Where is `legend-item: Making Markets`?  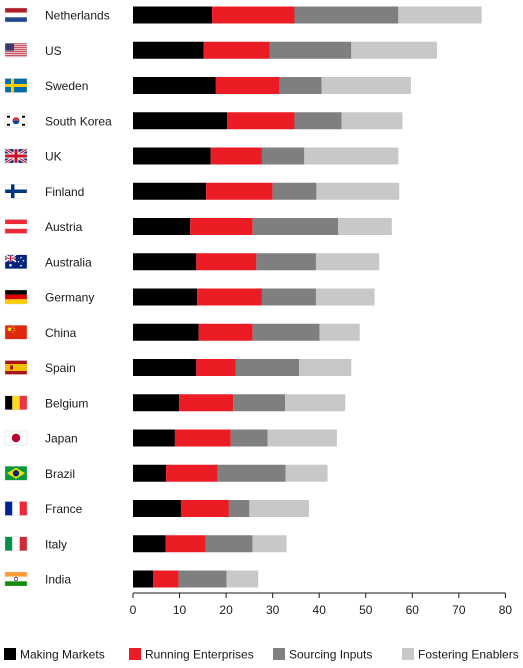 legend-item: Making Markets is located at coordinates (54, 655).